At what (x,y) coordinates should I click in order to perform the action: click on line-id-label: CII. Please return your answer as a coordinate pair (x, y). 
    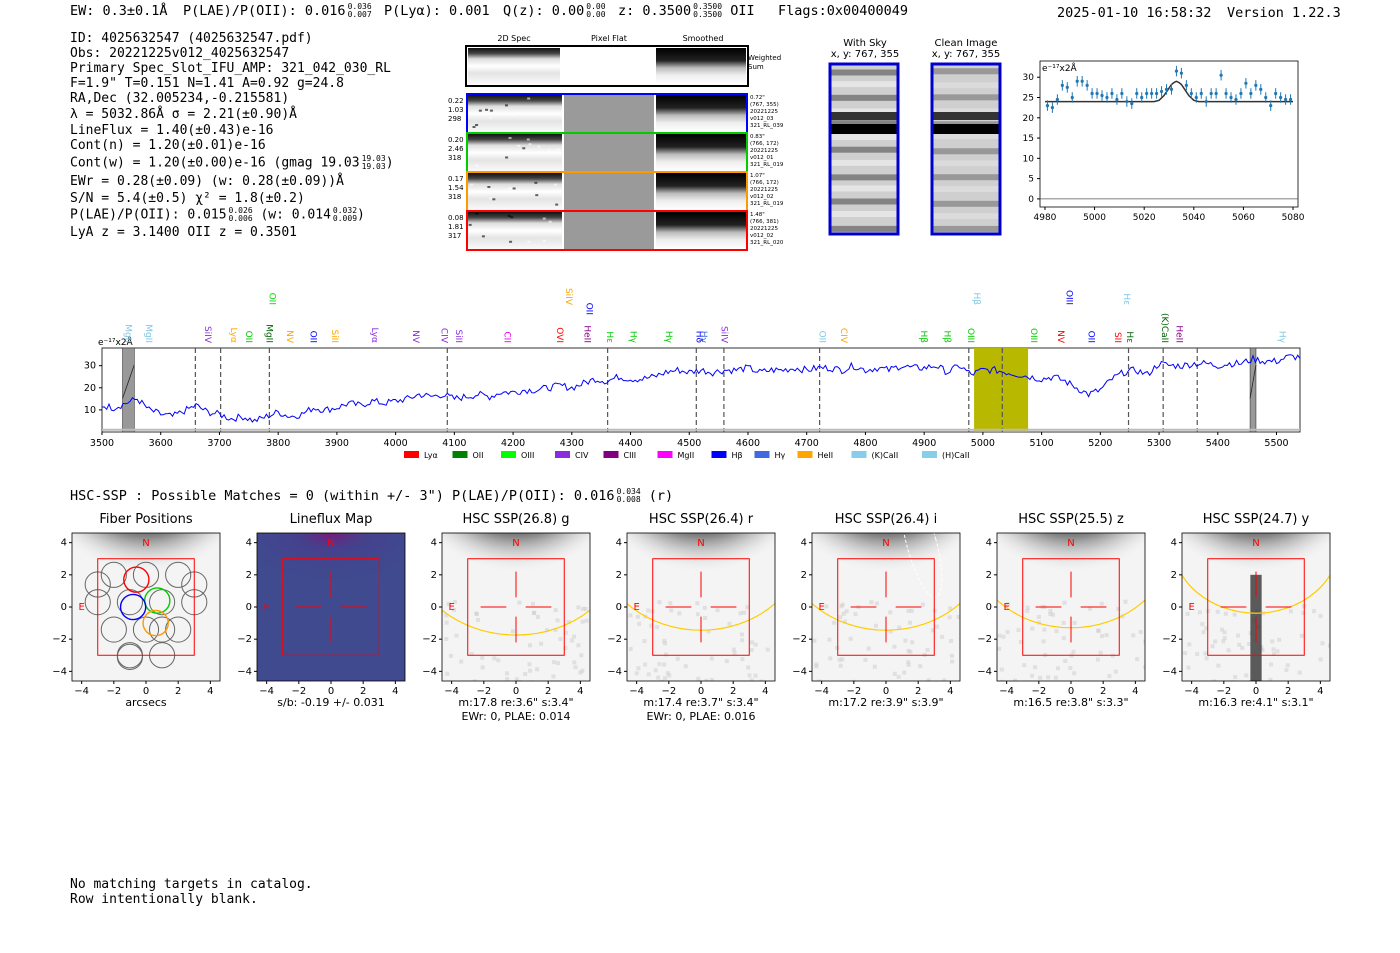
    Looking at the image, I should click on (506, 337).